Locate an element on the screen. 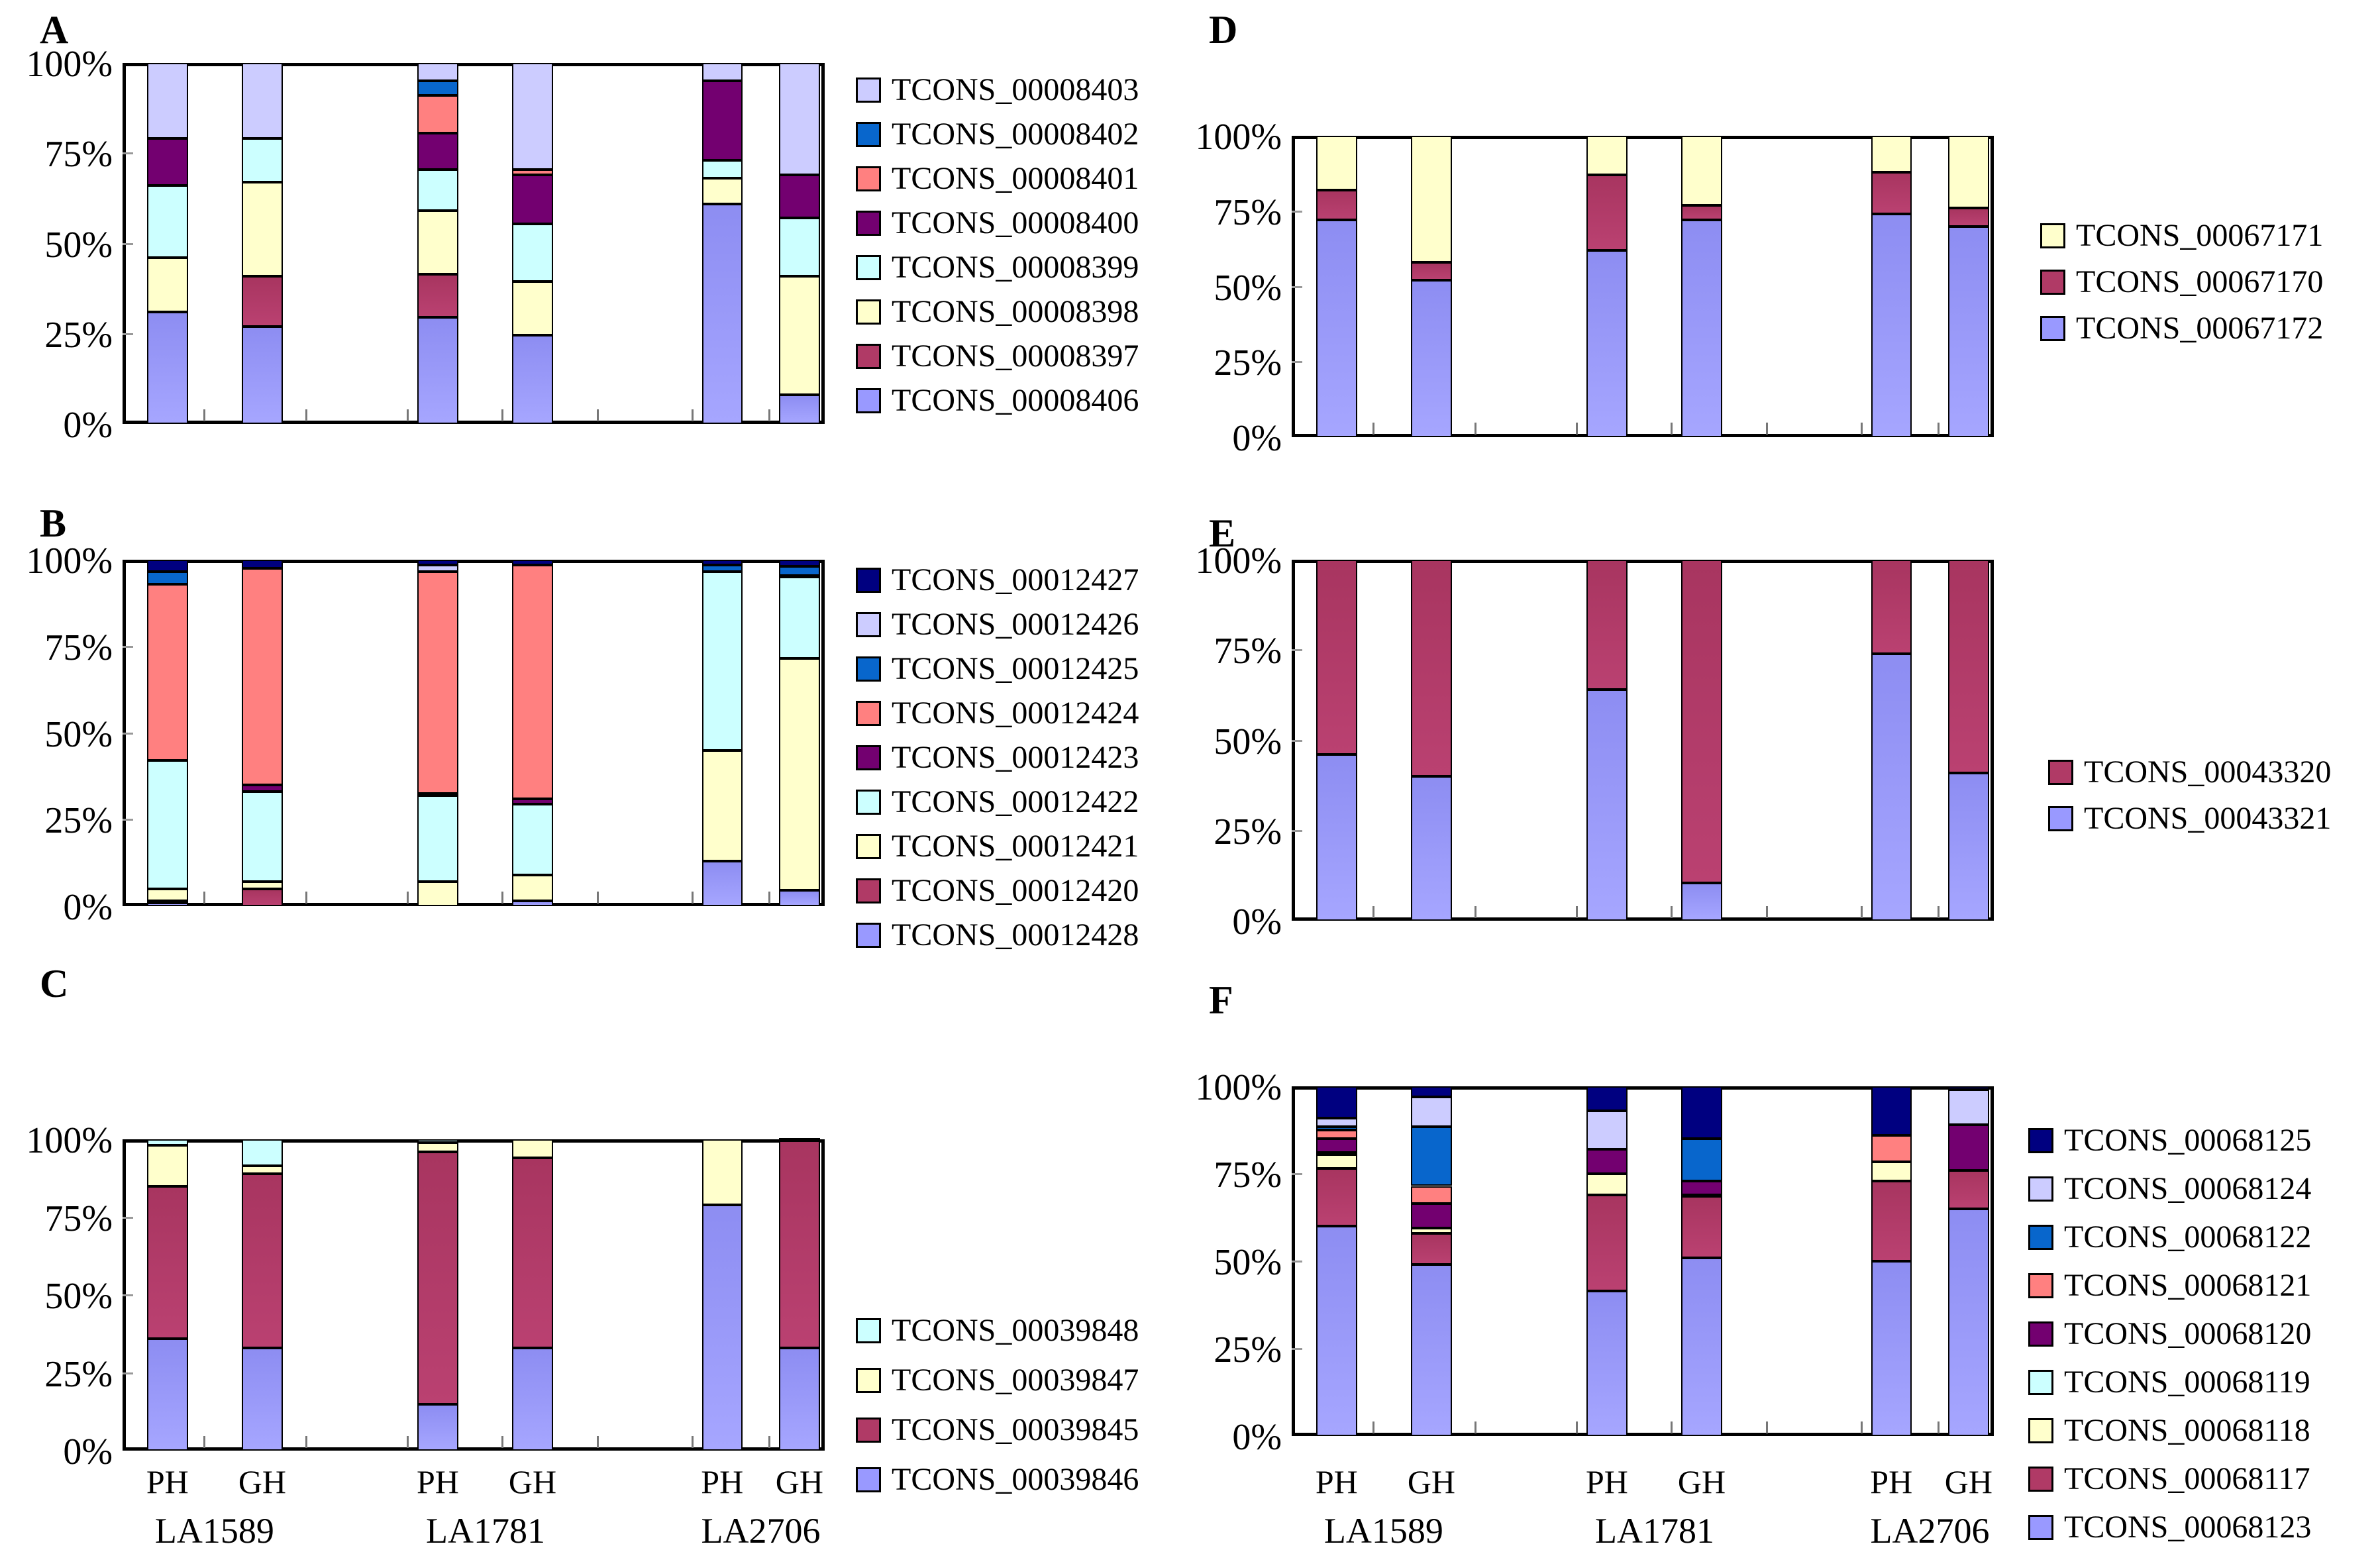 This screenshot has height=1548, width=2380. legend-item-TCONS_00039845: TCONS_00039845 is located at coordinates (997, 1430).